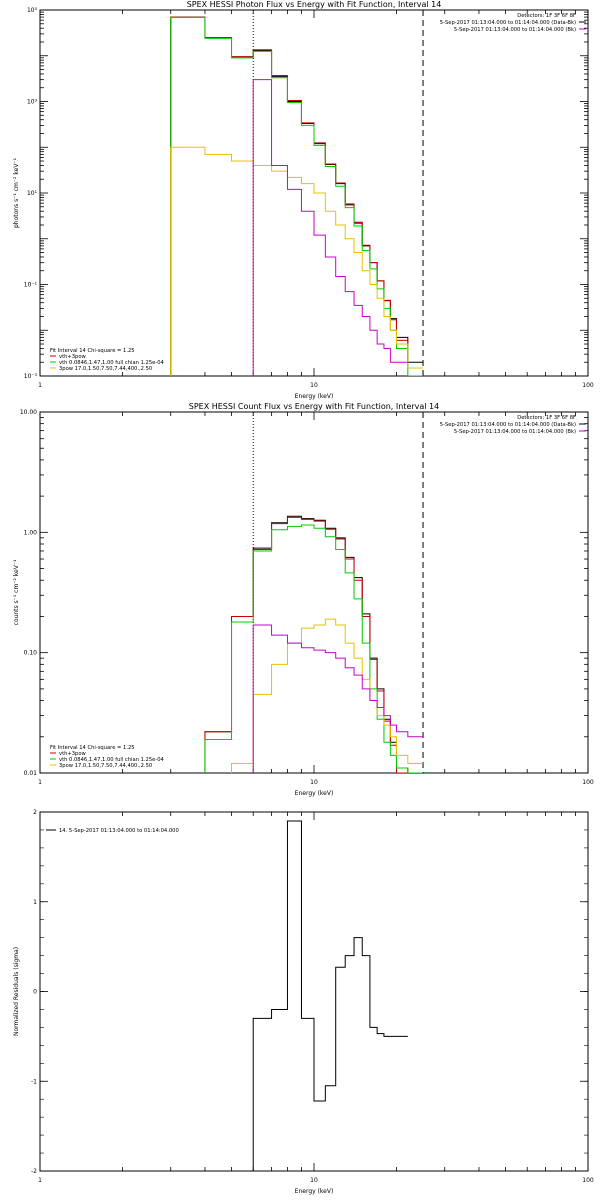  Describe the element at coordinates (35, 992) in the screenshot. I see `y-tick-label: 0` at that location.